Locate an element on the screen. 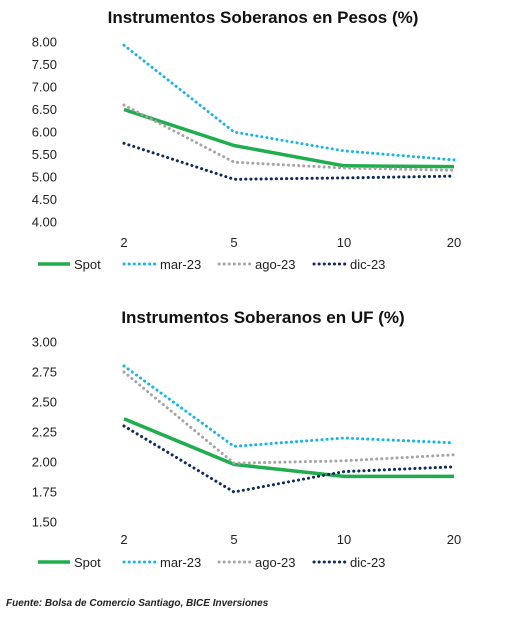 The width and height of the screenshot is (520, 624). chart-title: Instrumentos Soberanos en UF (%) is located at coordinates (262, 317).